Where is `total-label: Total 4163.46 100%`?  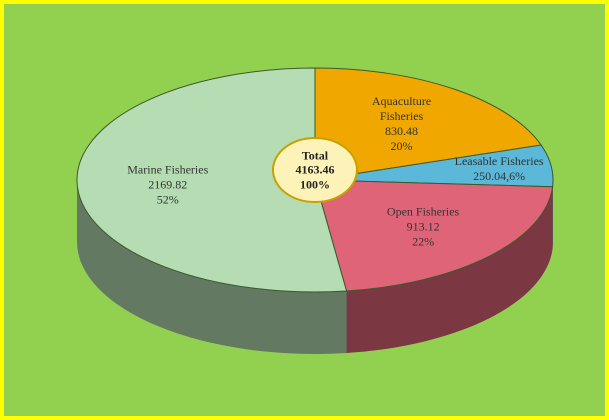 total-label: Total 4163.46 100% is located at coordinates (315, 169).